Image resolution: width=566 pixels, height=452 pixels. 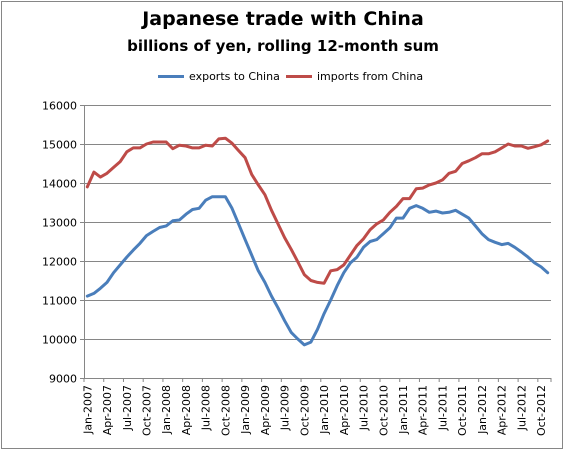 What do you see at coordinates (166, 410) in the screenshot?
I see `x-tick-label-4: Jan-2008` at bounding box center [166, 410].